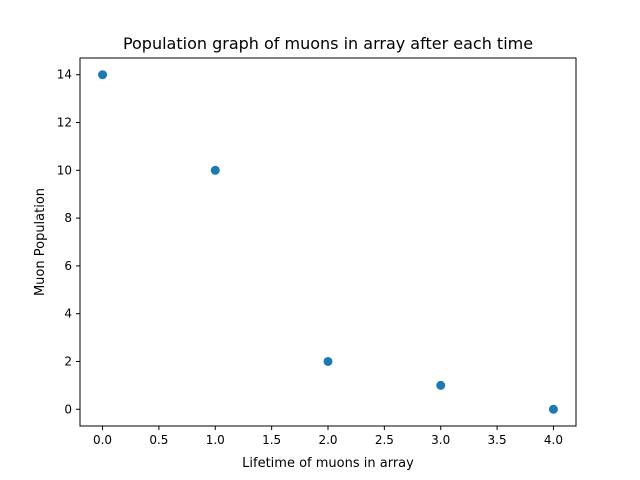 The image size is (640, 480). What do you see at coordinates (64, 170) in the screenshot?
I see `y-tick-label: 10` at bounding box center [64, 170].